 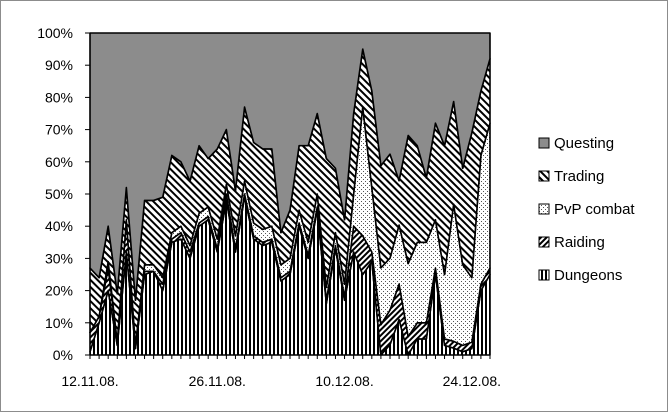 I want to click on y-tick-label: 50%, so click(x=59, y=194).